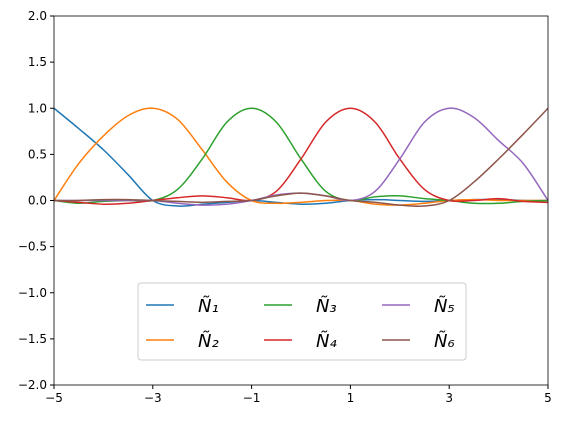 Image resolution: width=563 pixels, height=422 pixels. Describe the element at coordinates (54, 398) in the screenshot. I see `x-tick-label: −5` at that location.